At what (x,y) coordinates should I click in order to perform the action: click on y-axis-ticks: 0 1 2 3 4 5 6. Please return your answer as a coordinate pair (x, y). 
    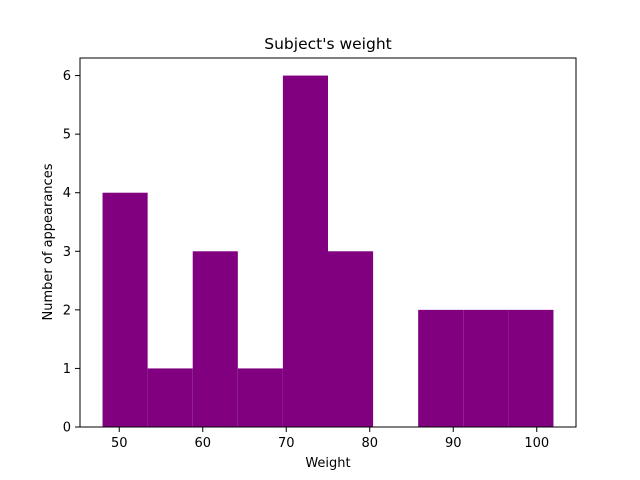
    Looking at the image, I should click on (71, 252).